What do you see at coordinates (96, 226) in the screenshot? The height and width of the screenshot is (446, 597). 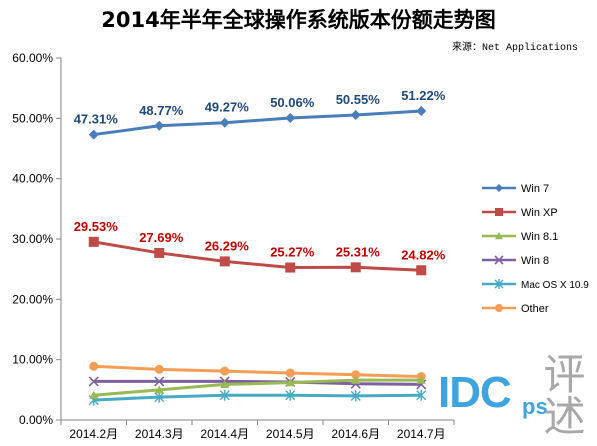 I see `data-label: 29.53%` at bounding box center [96, 226].